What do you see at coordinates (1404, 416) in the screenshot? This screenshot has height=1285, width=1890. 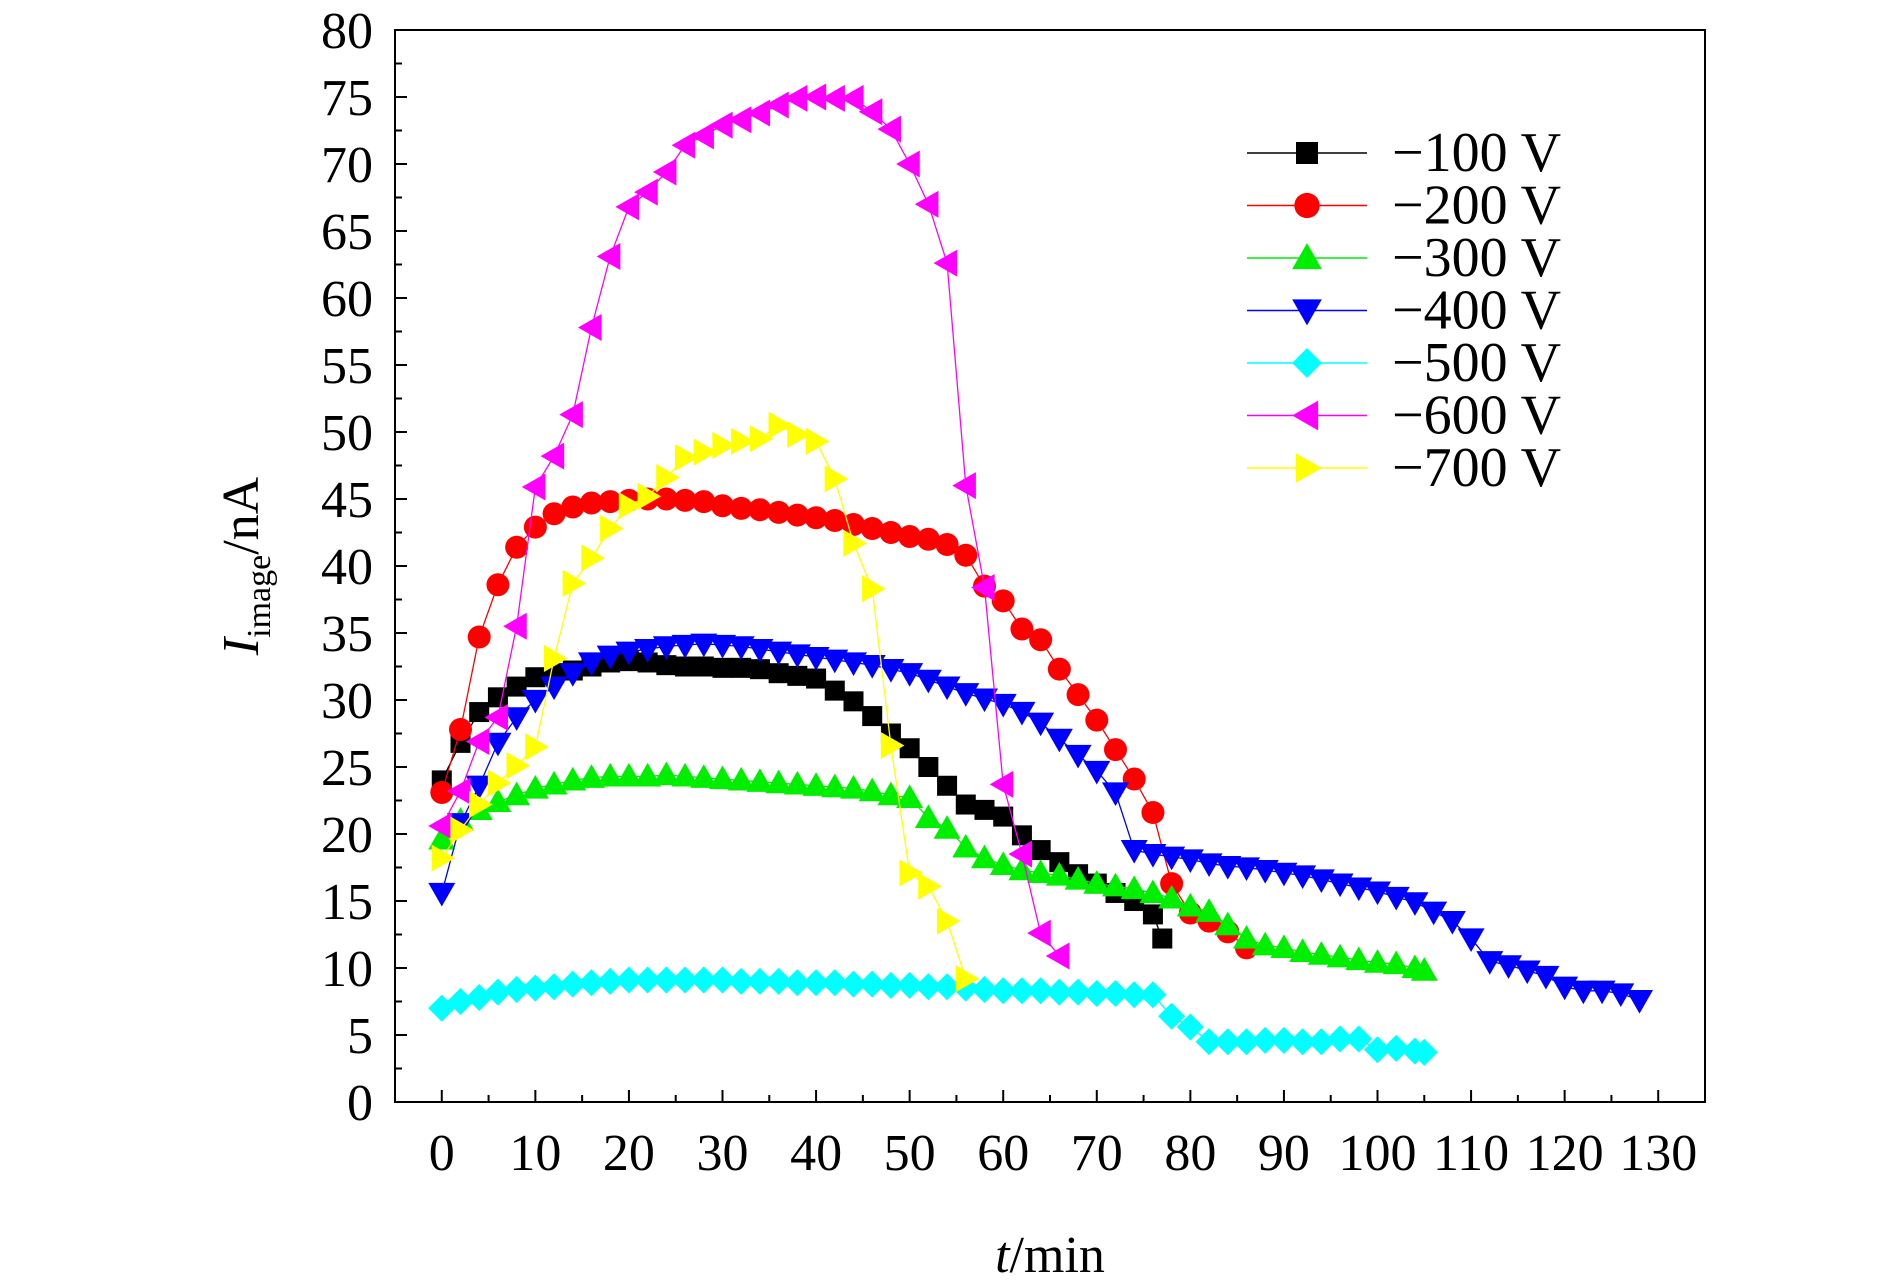 I see `legend-item: −600 V` at bounding box center [1404, 416].